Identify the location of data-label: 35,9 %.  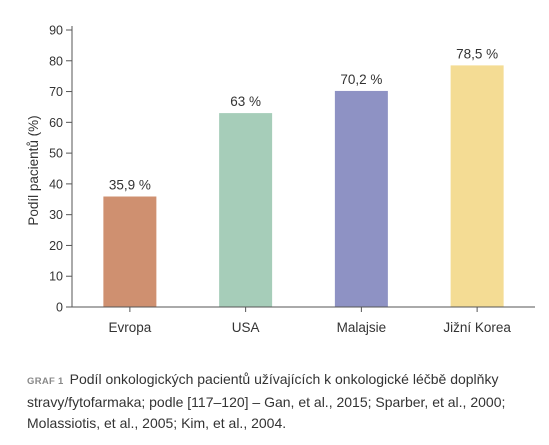
(130, 185).